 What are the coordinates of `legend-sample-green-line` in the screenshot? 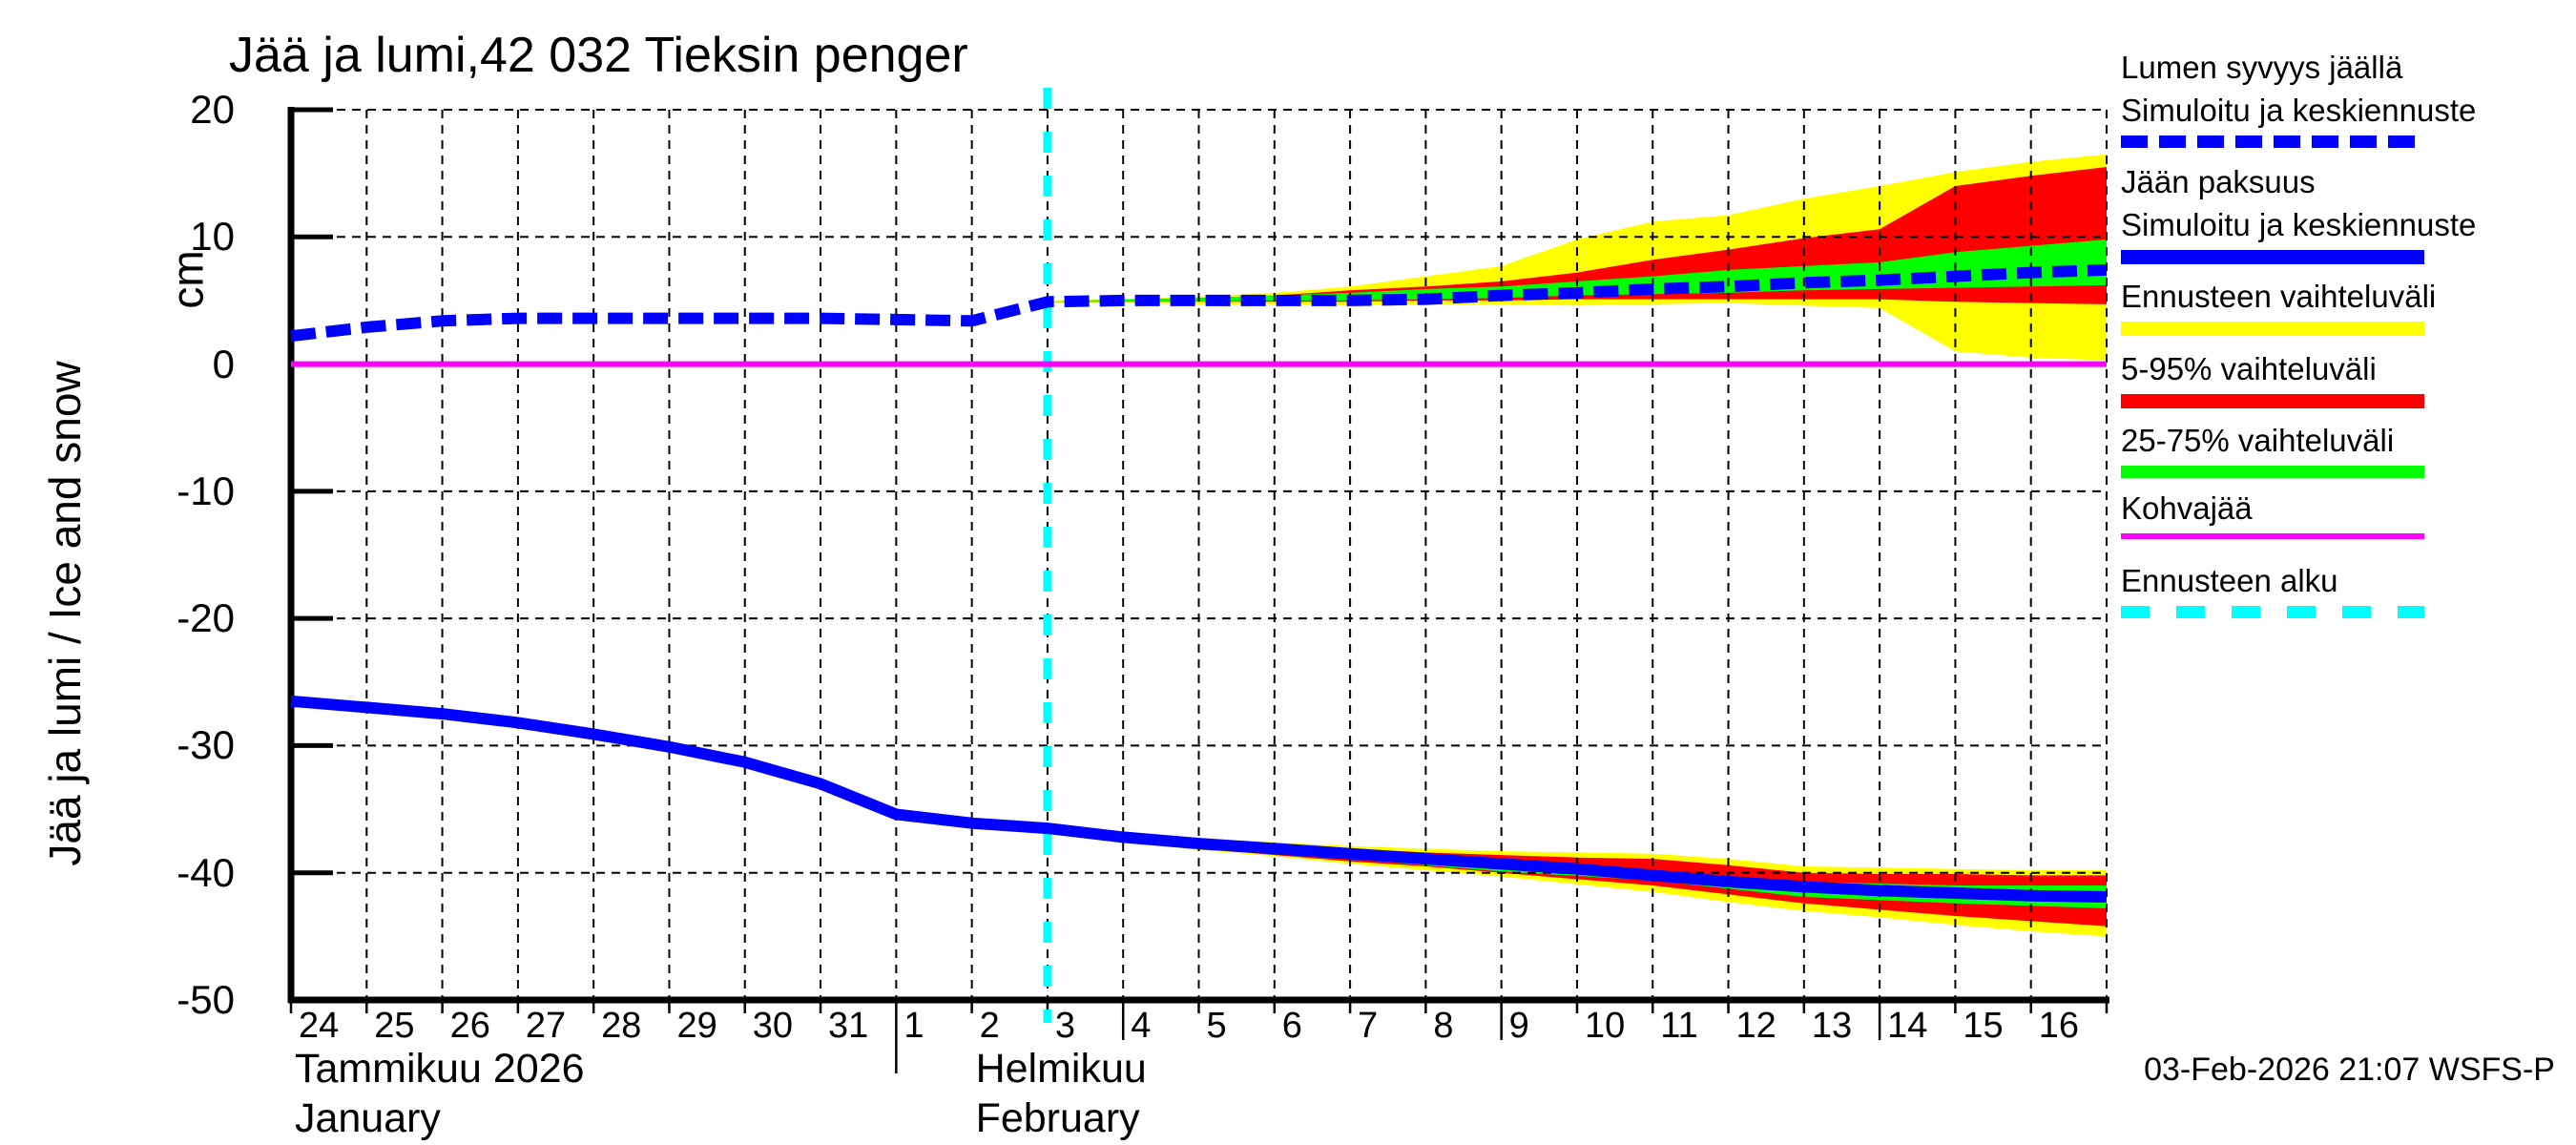 It's located at (2272, 472).